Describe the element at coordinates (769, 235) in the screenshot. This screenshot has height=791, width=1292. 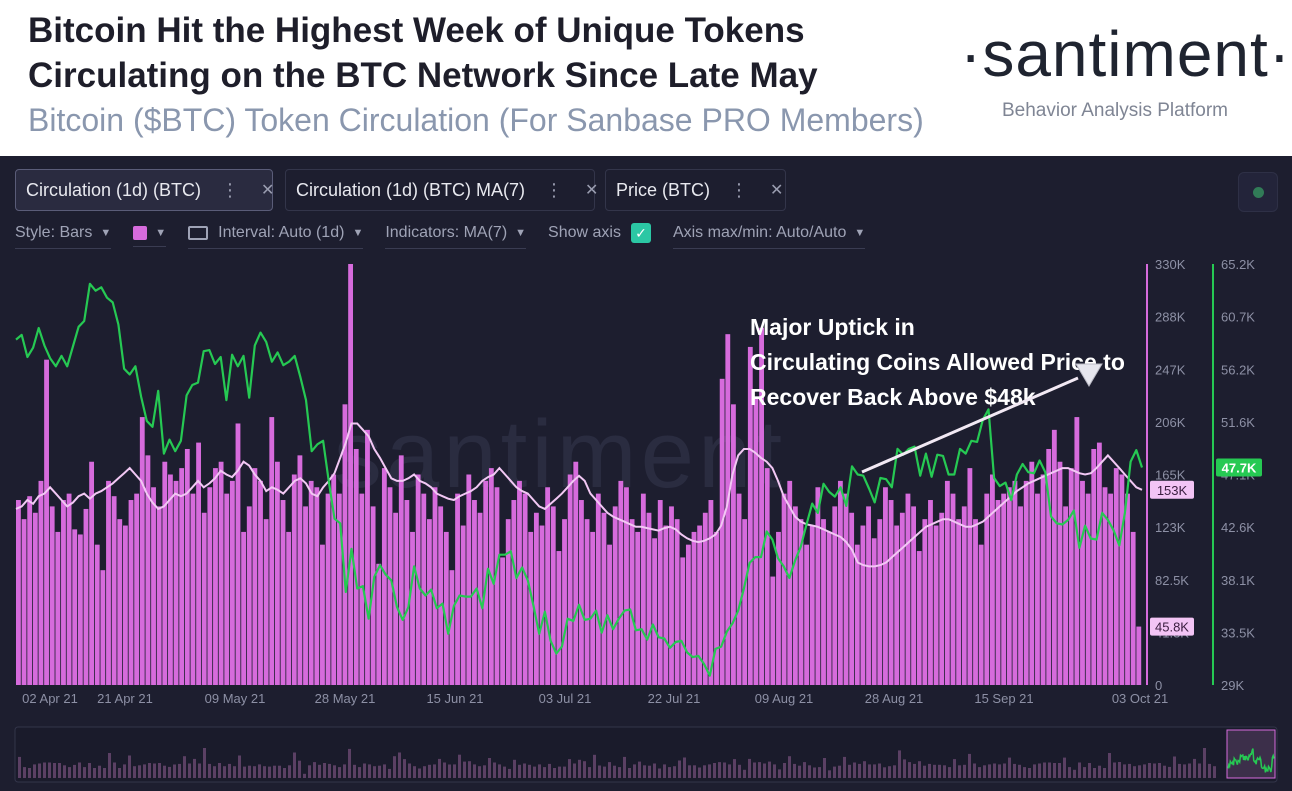
I see `axis-maxmin-dropdown: Axis max/min: Auto/Auto ▼` at that location.